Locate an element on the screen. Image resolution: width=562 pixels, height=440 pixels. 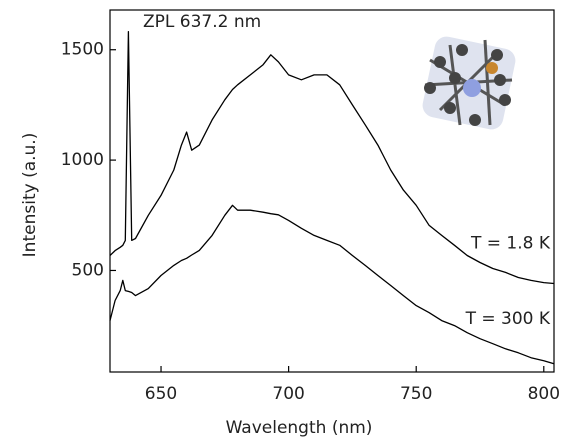
inset-molecule is located at coordinates (469, 83).